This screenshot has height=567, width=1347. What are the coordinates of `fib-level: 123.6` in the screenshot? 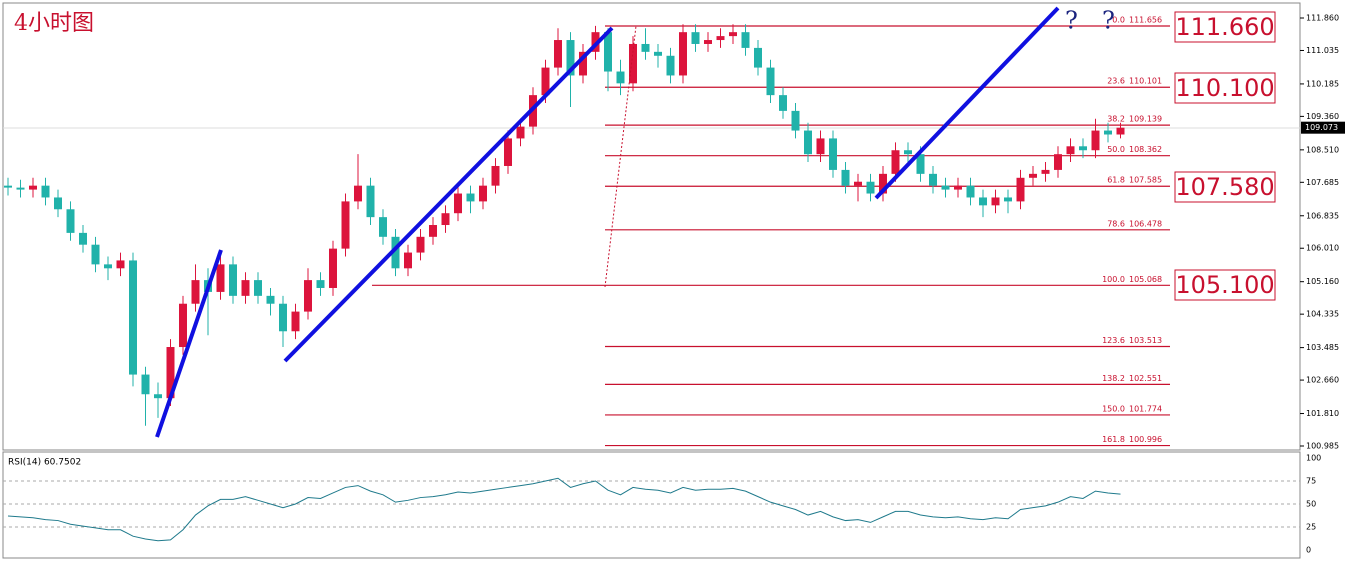 It's located at (1113, 340).